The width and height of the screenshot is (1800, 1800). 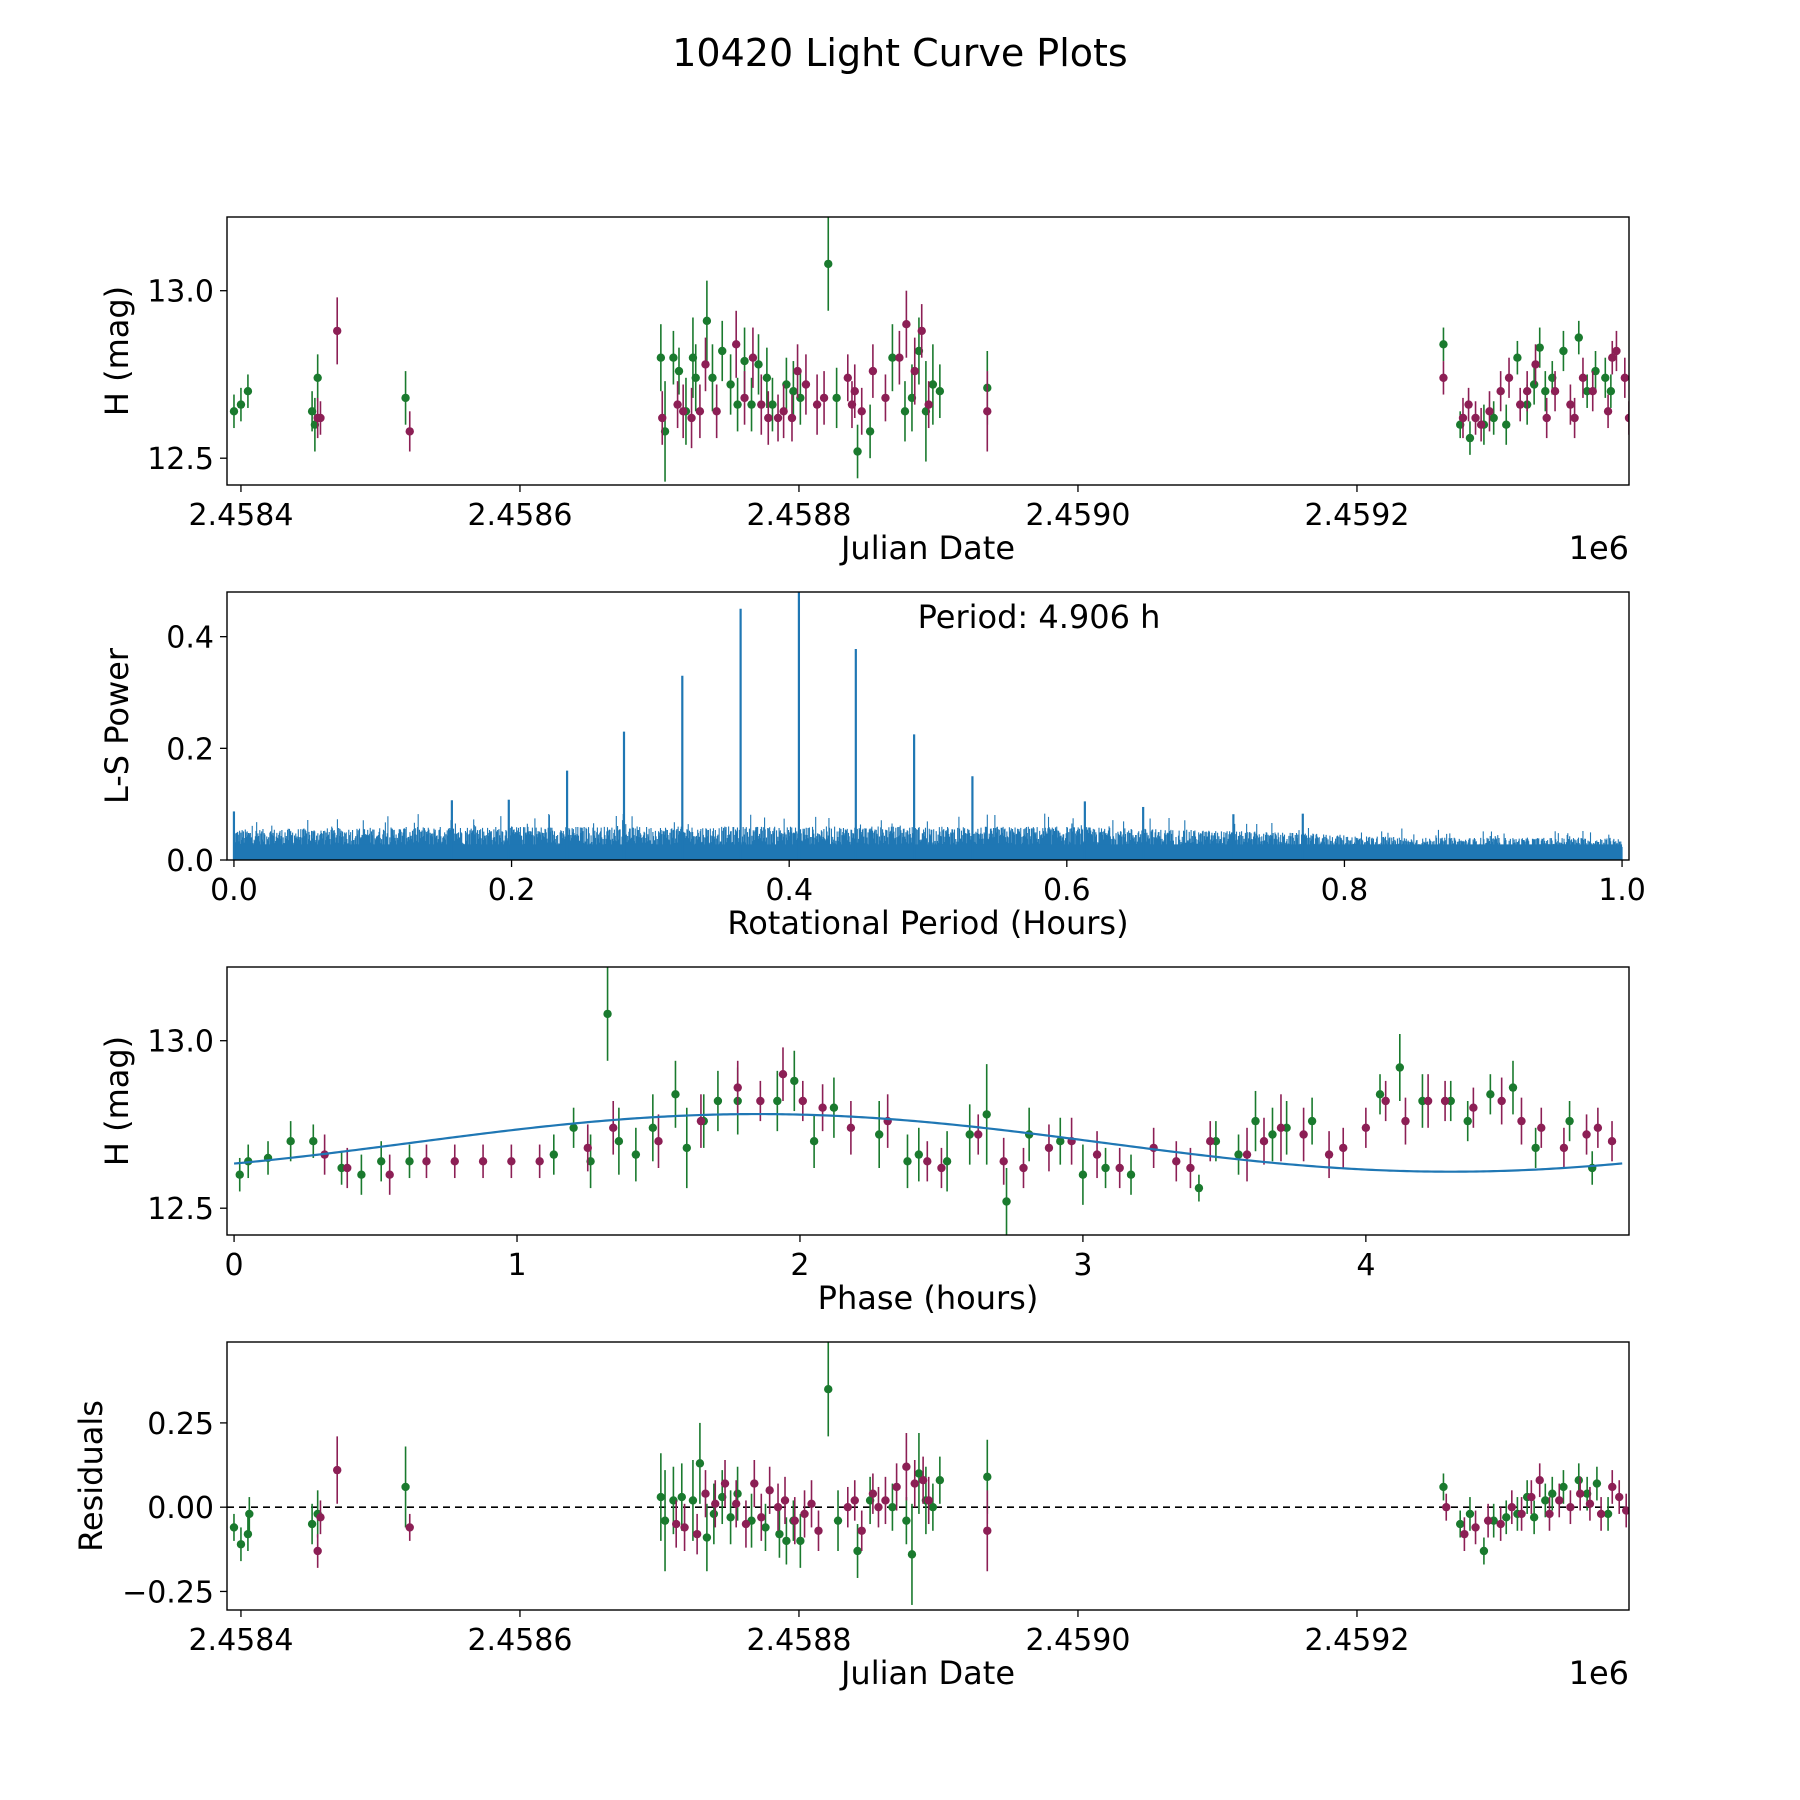 What do you see at coordinates (971, 371) in the screenshot?
I see `series-filter-magenta` at bounding box center [971, 371].